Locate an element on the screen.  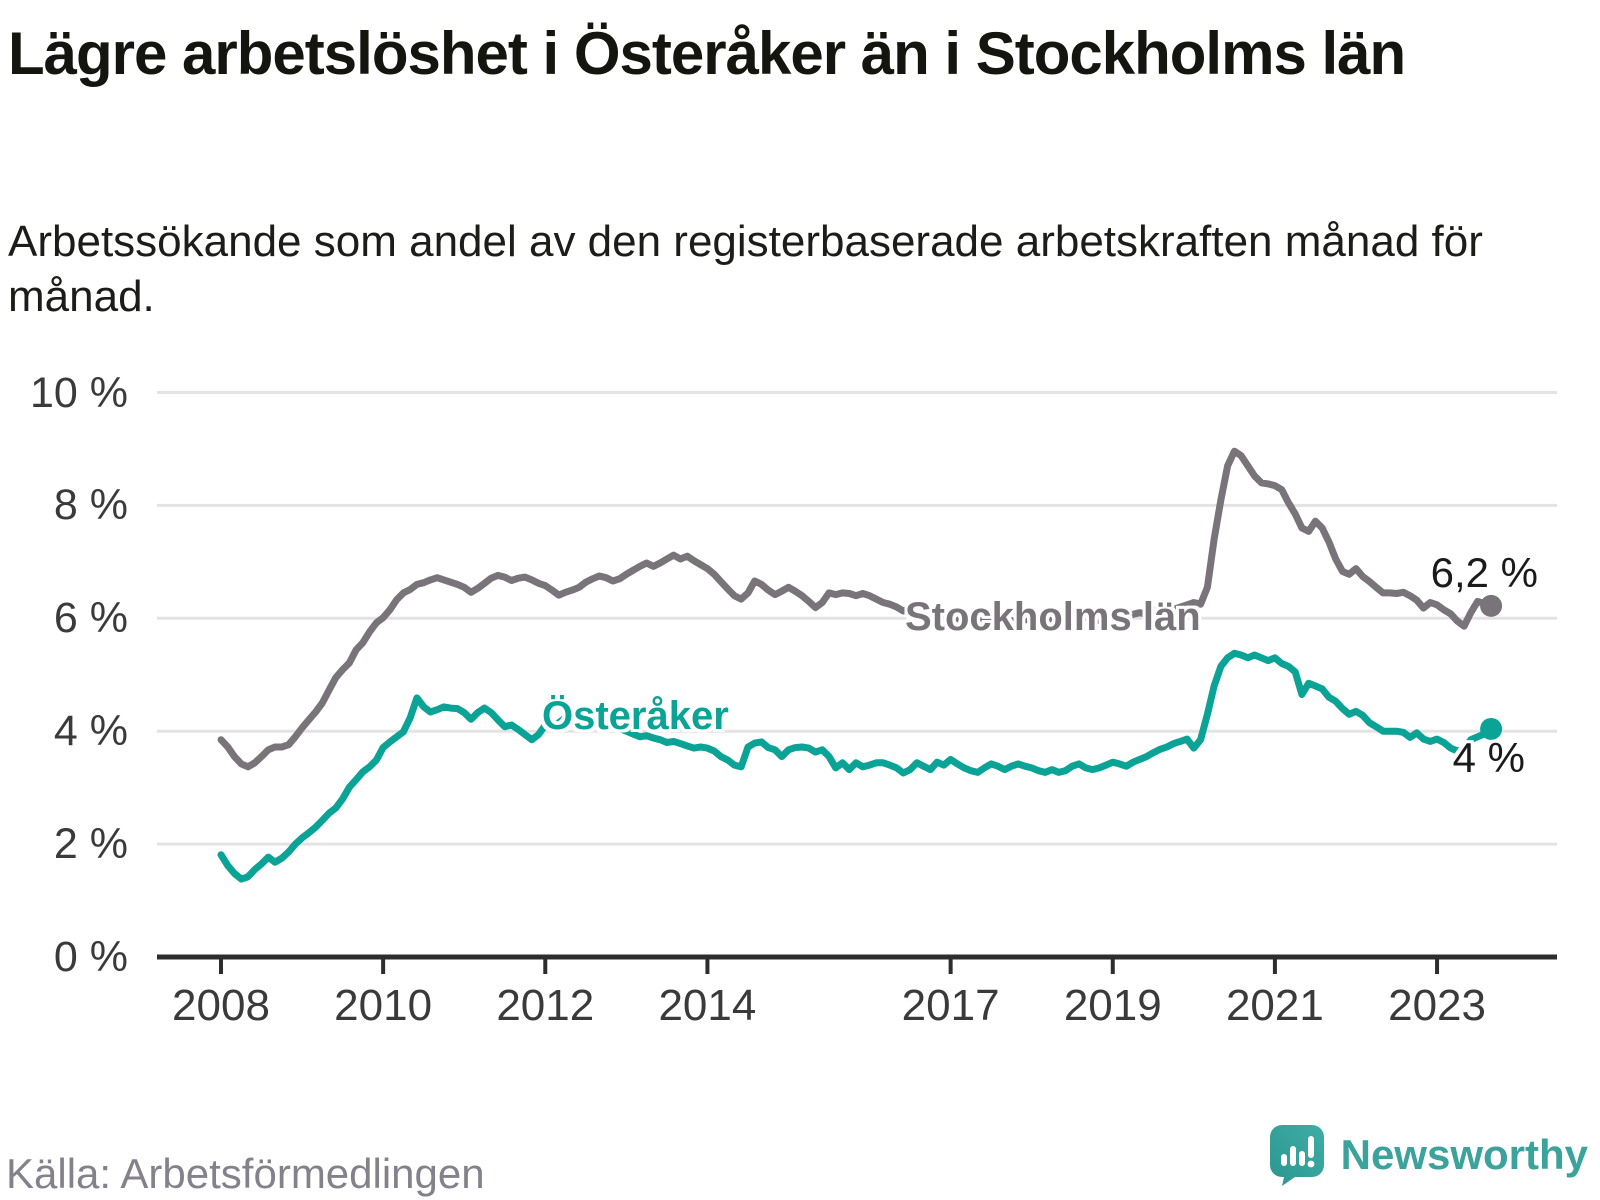
y-axis-label-6: 6 % is located at coordinates (90, 618).